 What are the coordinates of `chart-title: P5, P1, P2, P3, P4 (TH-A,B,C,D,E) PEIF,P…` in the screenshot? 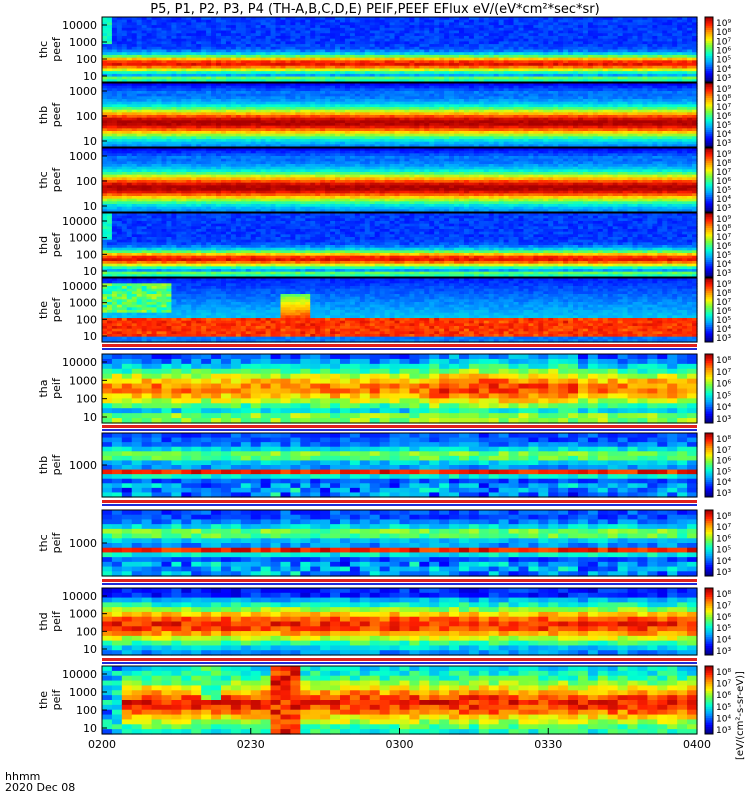 It's located at (375, 9).